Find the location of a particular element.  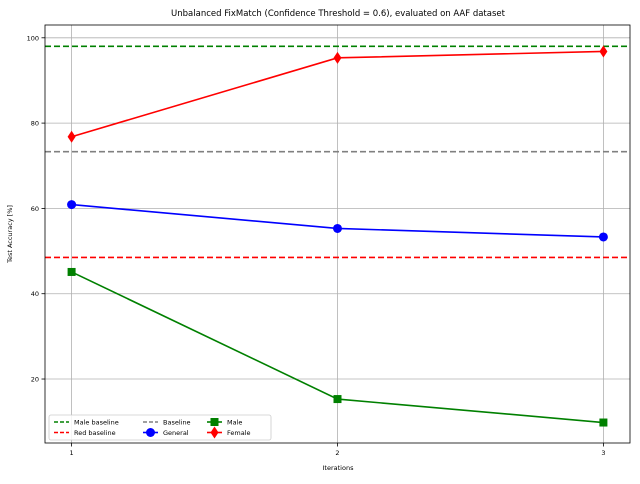

x-tick-label: 1 is located at coordinates (72, 453).